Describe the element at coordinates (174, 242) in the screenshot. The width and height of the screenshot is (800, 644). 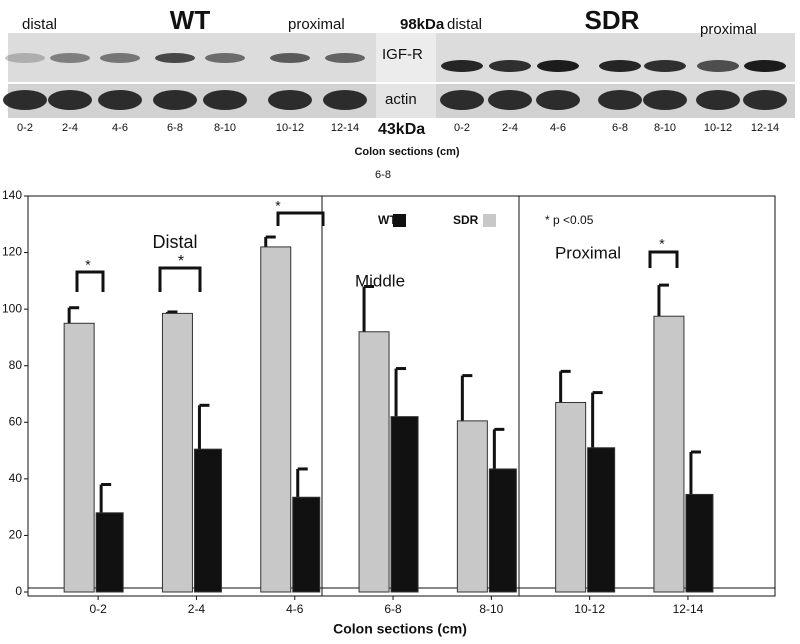
I see `annotation: Distal` at that location.